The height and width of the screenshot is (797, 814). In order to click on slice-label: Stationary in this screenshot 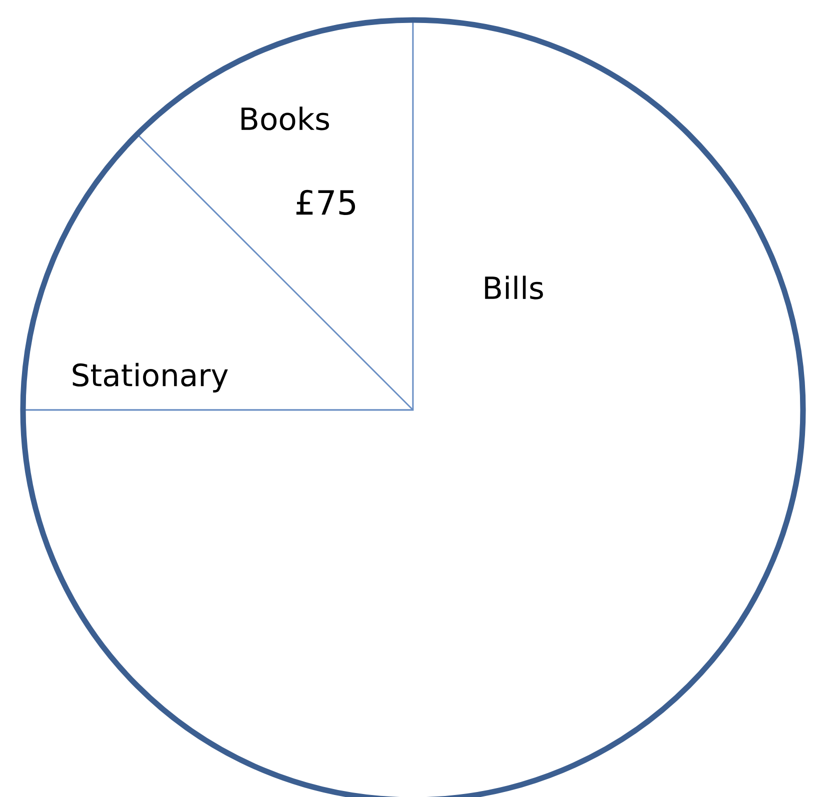, I will do `click(150, 377)`.